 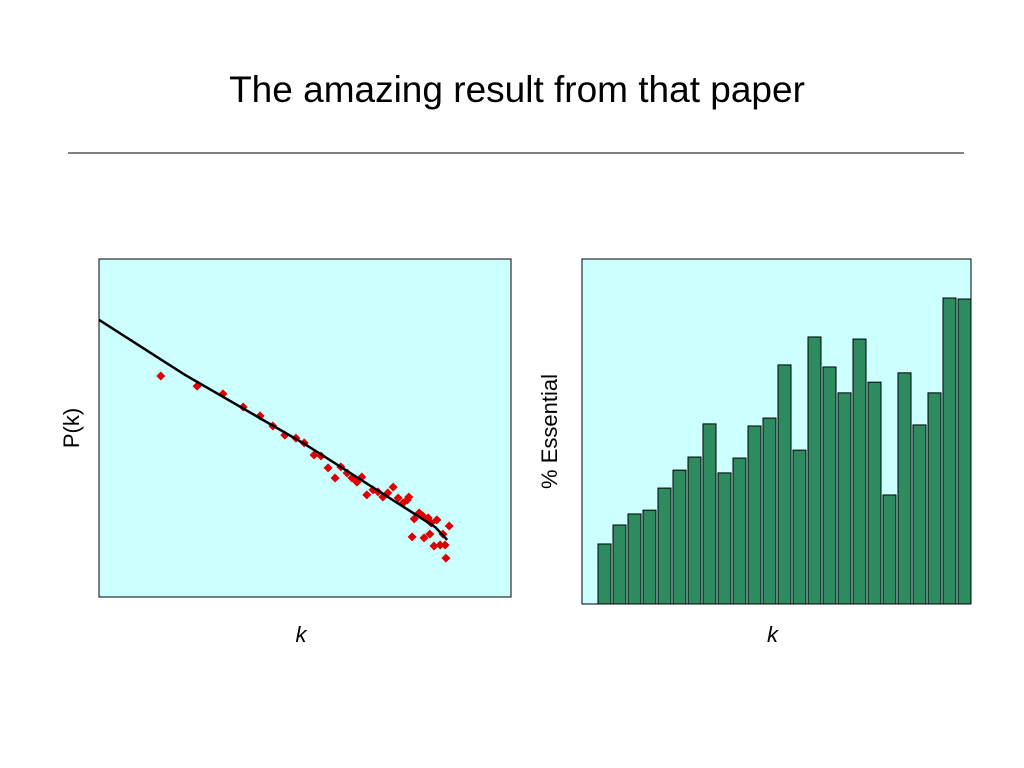 What do you see at coordinates (71, 428) in the screenshot?
I see `y-axis-label: P(k)` at bounding box center [71, 428].